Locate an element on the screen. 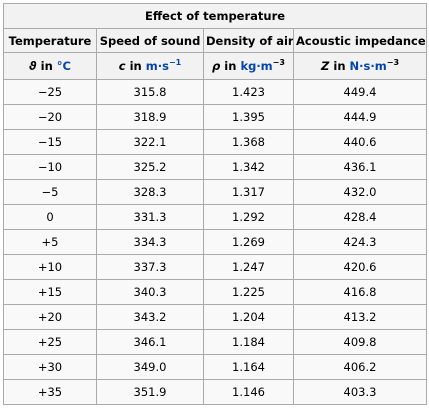 This screenshot has height=420, width=429. speed-of-sound-cell: 318.9 is located at coordinates (150, 117).